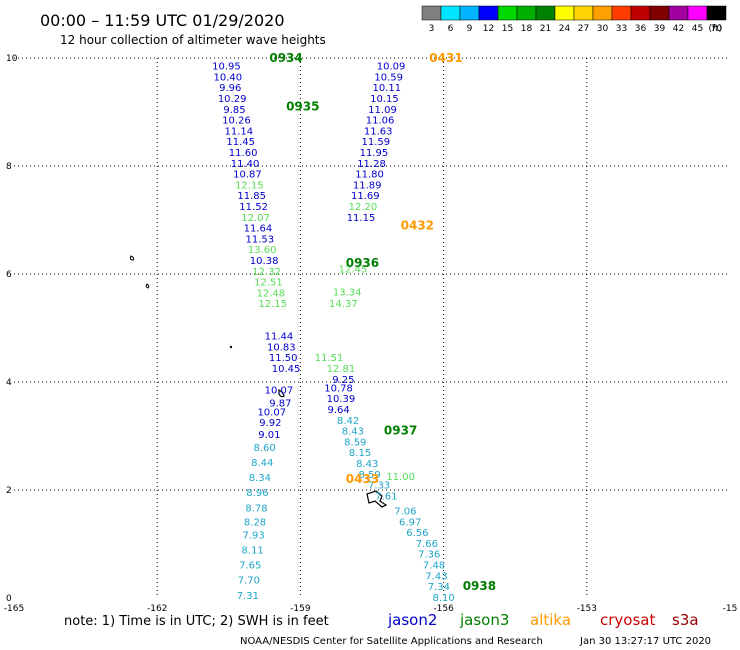 The height and width of the screenshot is (650, 740). I want to click on y-tick-label: 8, so click(9, 167).